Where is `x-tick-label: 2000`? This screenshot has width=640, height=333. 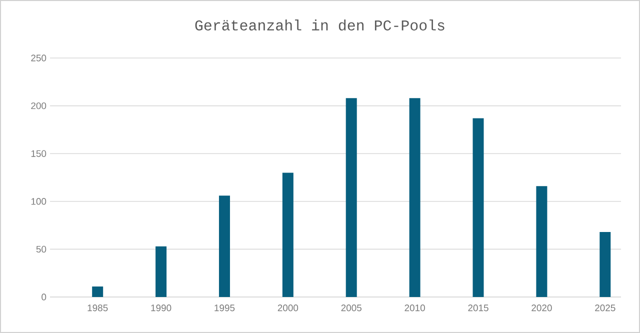
x-tick-label: 2000 is located at coordinates (288, 308).